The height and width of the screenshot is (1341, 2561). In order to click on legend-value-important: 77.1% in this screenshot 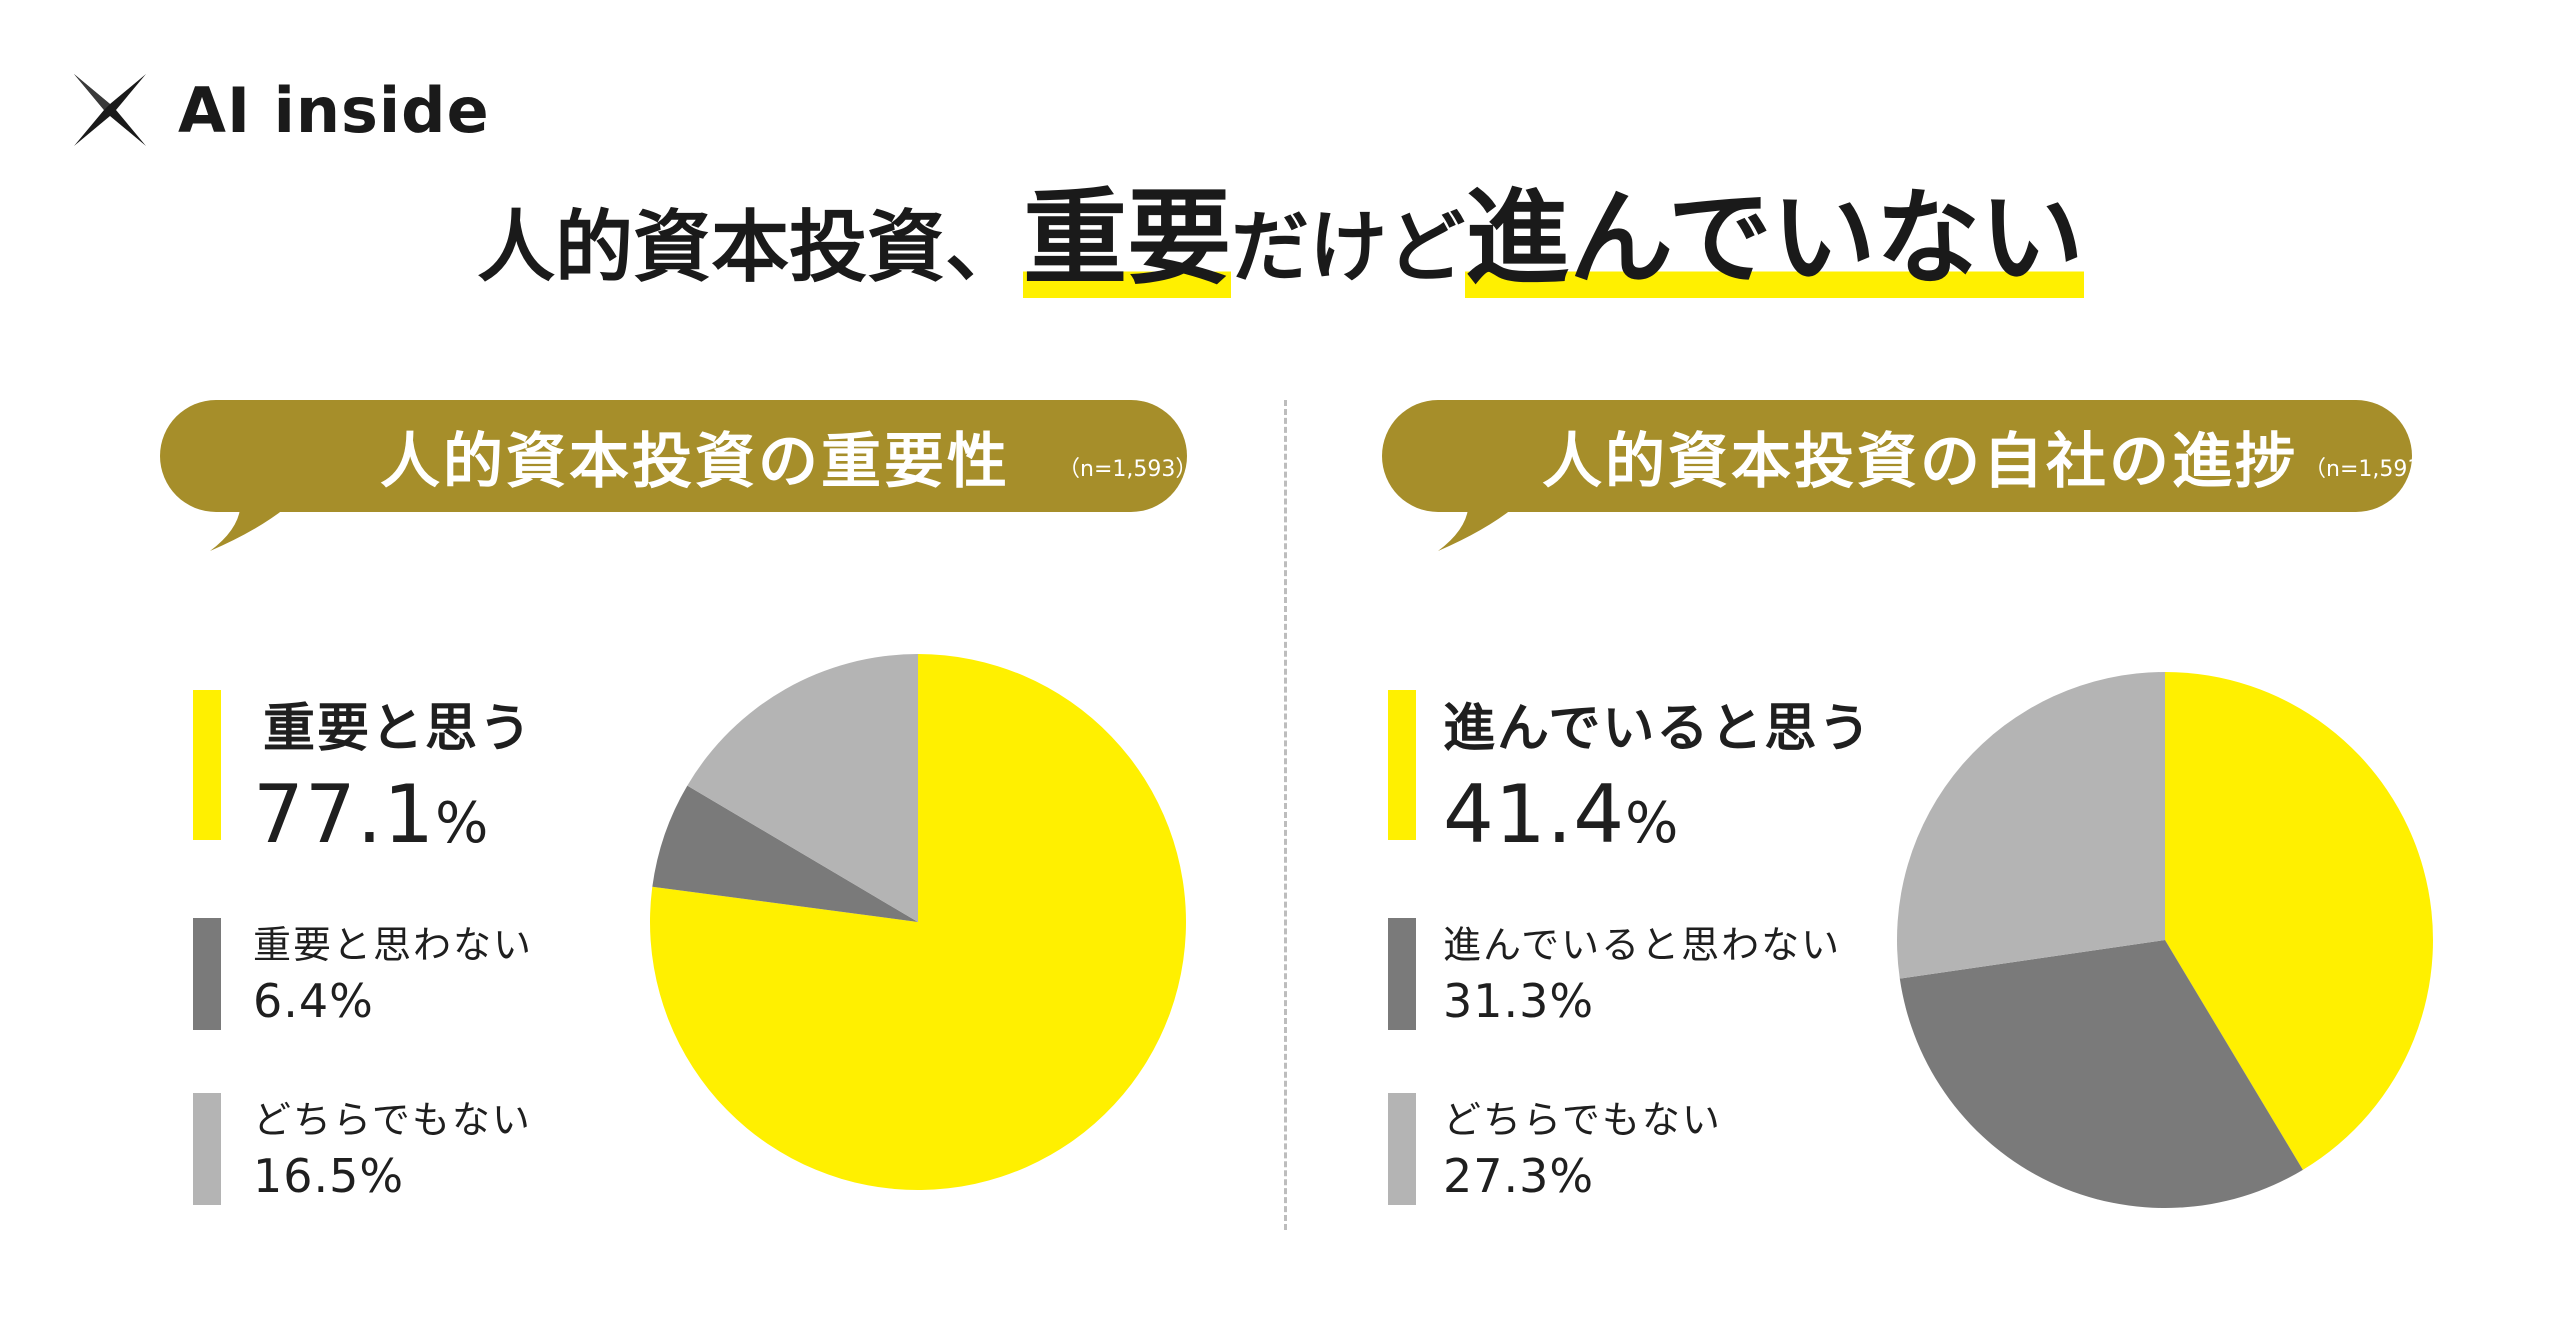, I will do `click(371, 814)`.